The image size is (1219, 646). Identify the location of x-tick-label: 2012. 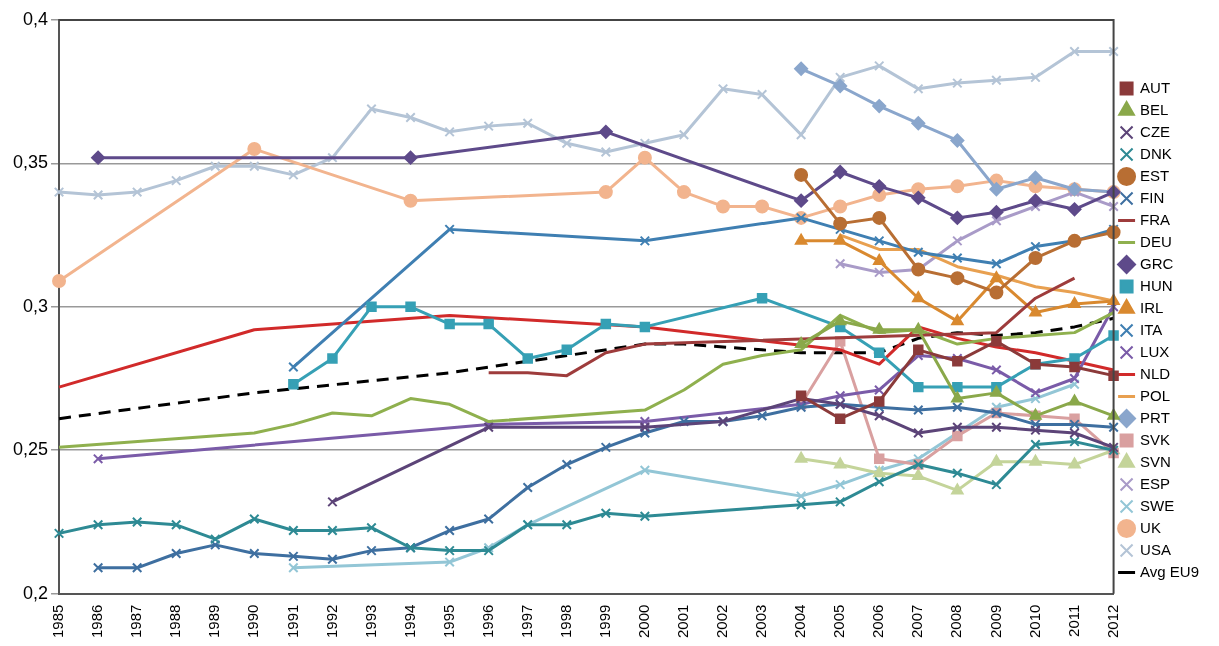
(1112, 621).